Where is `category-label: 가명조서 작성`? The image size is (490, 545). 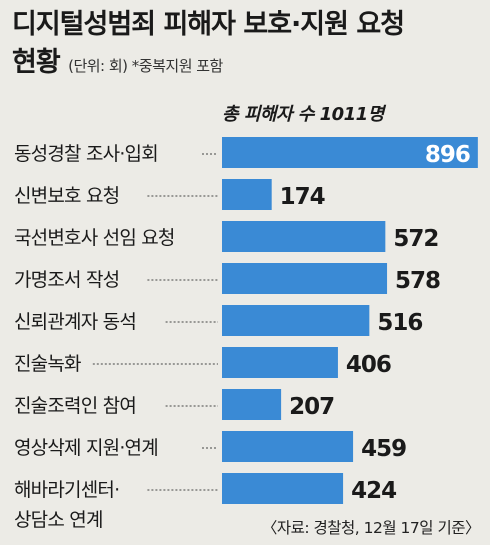 category-label: 가명조서 작성 is located at coordinates (66, 280).